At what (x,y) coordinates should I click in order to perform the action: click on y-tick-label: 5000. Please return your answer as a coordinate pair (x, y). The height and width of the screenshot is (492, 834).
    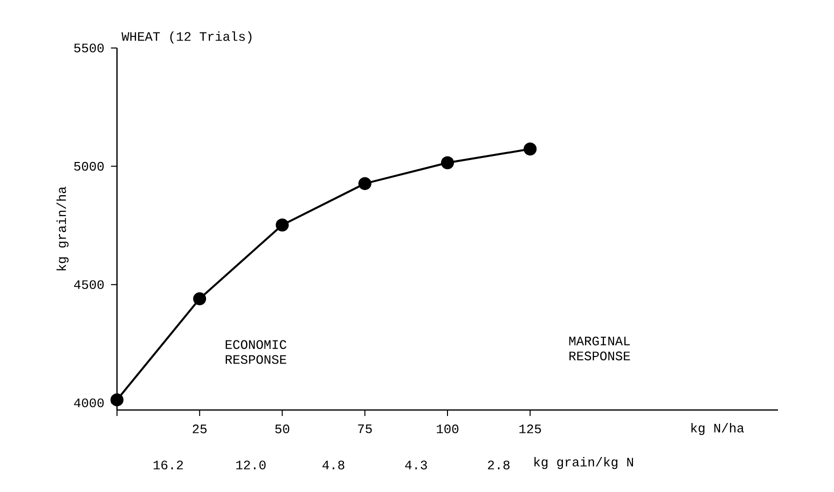
    Looking at the image, I should click on (89, 166).